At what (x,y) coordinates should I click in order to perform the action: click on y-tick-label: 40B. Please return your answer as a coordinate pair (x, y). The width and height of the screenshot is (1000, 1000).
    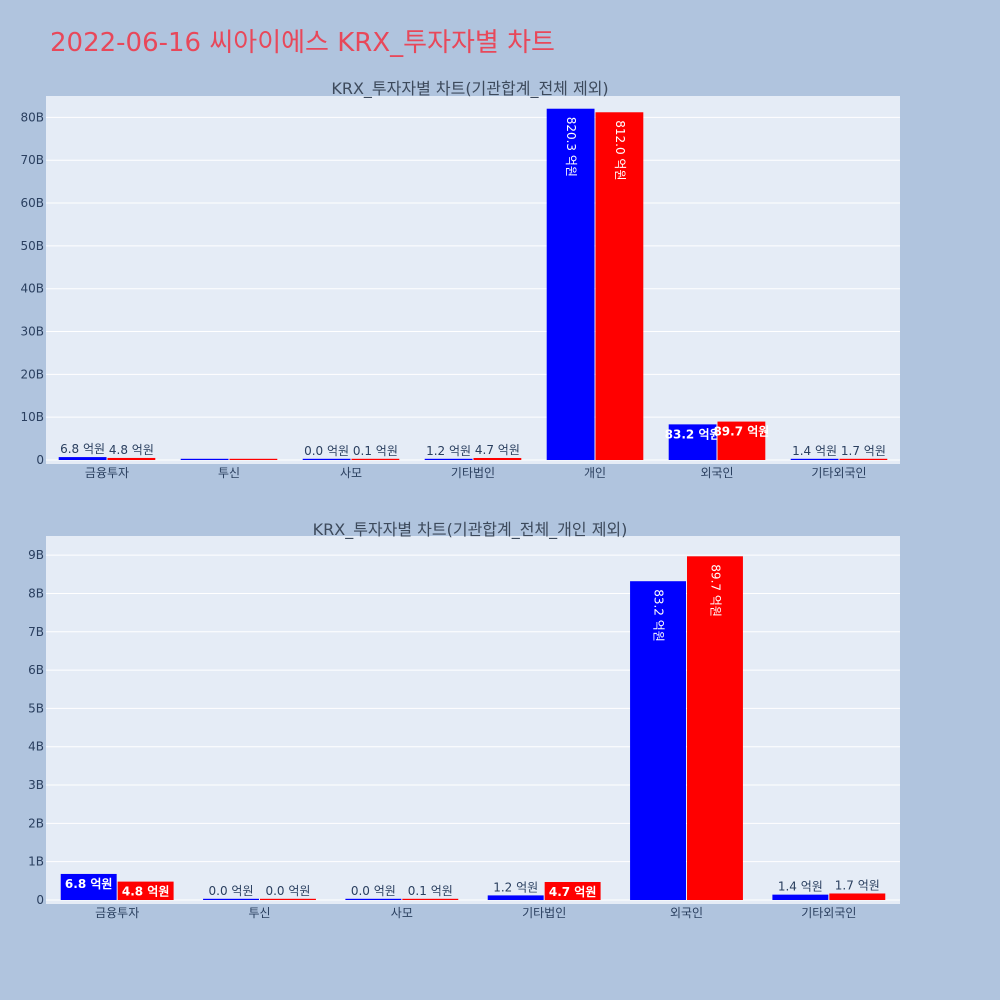
    Looking at the image, I should click on (32, 289).